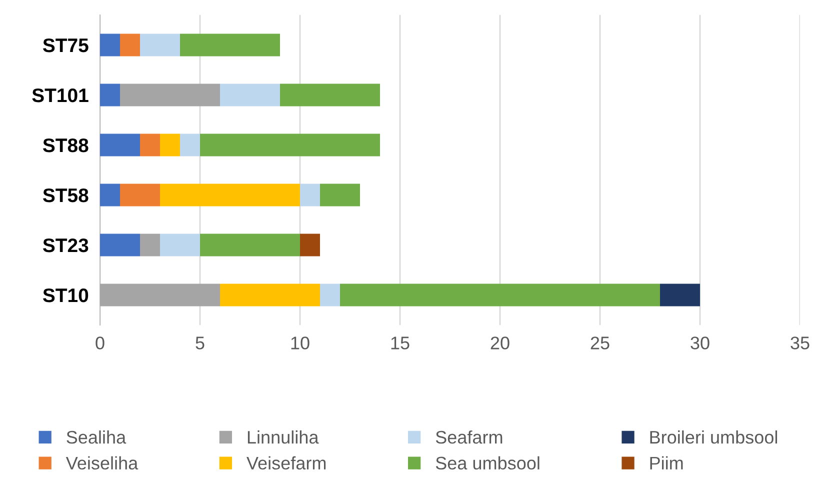 The height and width of the screenshot is (502, 817). Describe the element at coordinates (300, 343) in the screenshot. I see `x-tick-label: 10` at that location.